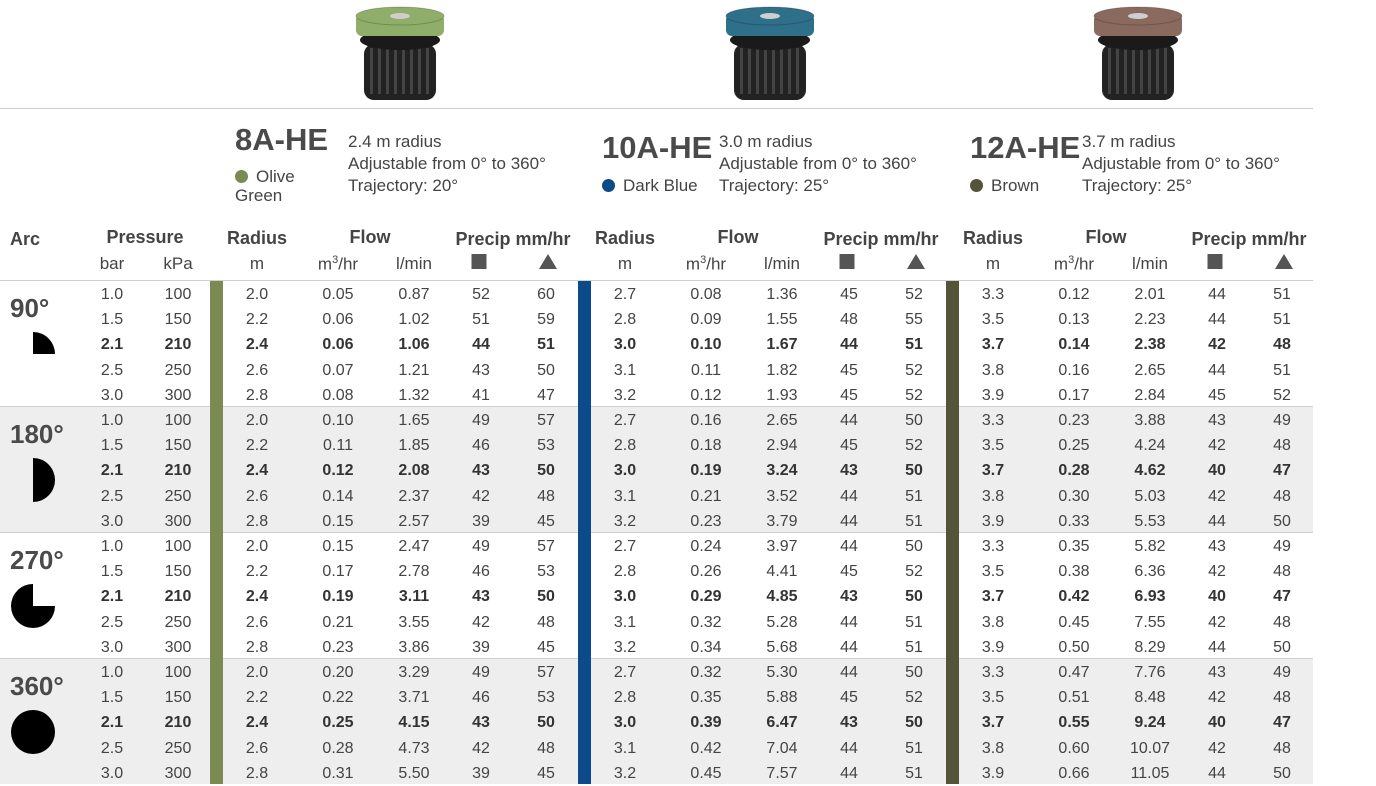 This screenshot has width=1376, height=786. I want to click on flow-lmin-cell: 2.38, so click(1150, 345).